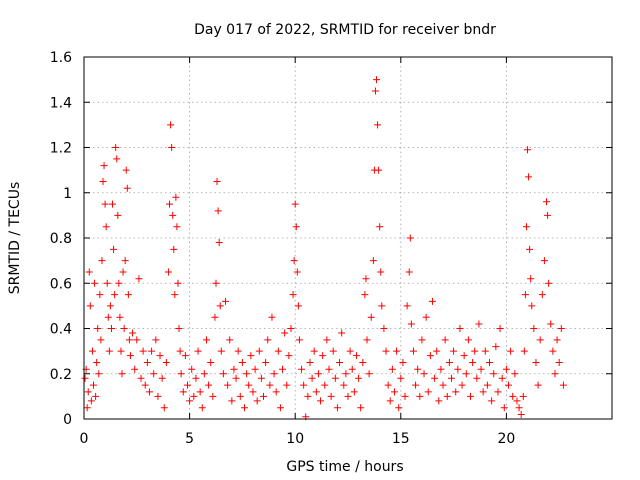 The image size is (640, 480). I want to click on y-tick-label: 0.4, so click(61, 330).